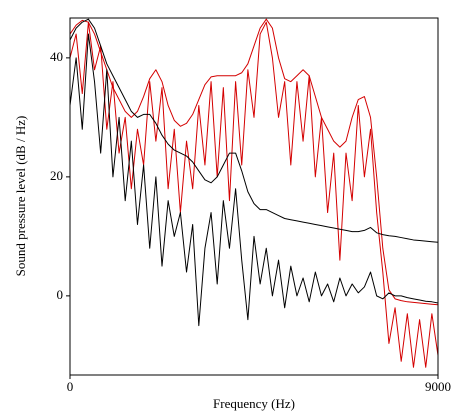  I want to click on y-tick-label: 20, so click(56, 175).